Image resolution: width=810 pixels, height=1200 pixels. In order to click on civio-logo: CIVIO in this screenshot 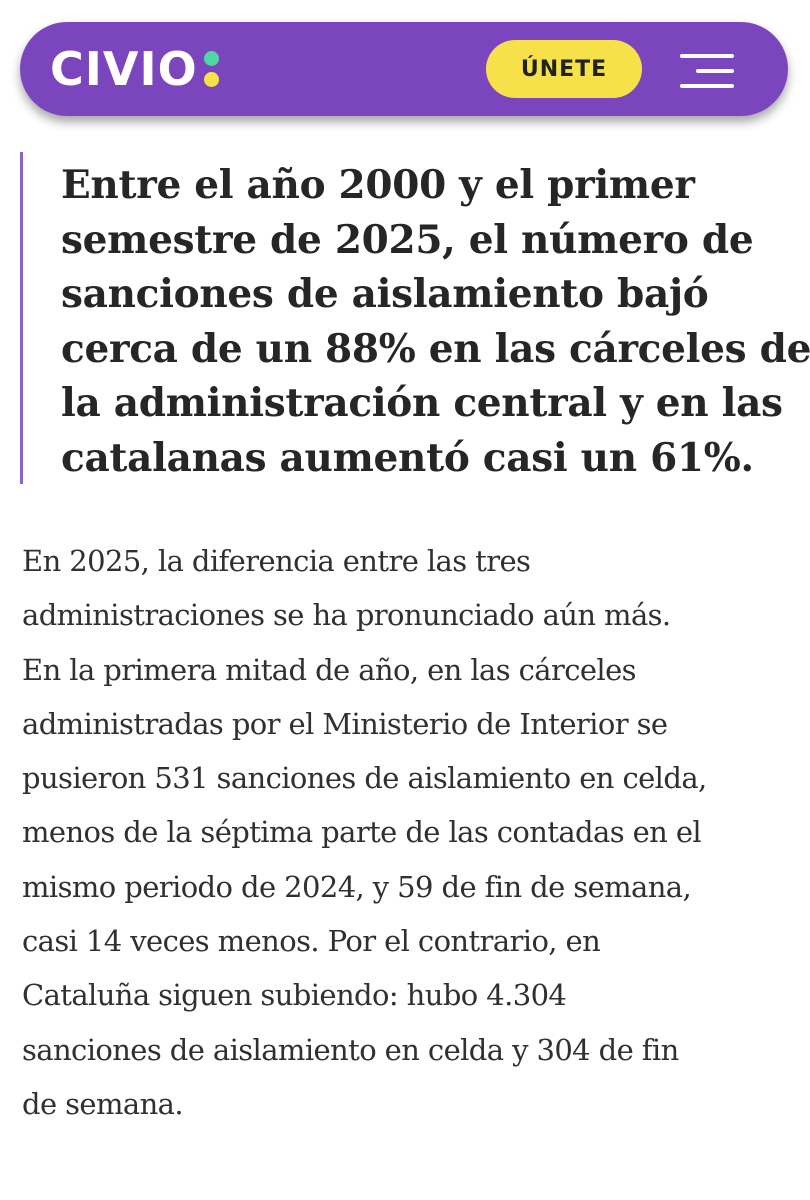, I will do `click(134, 69)`.